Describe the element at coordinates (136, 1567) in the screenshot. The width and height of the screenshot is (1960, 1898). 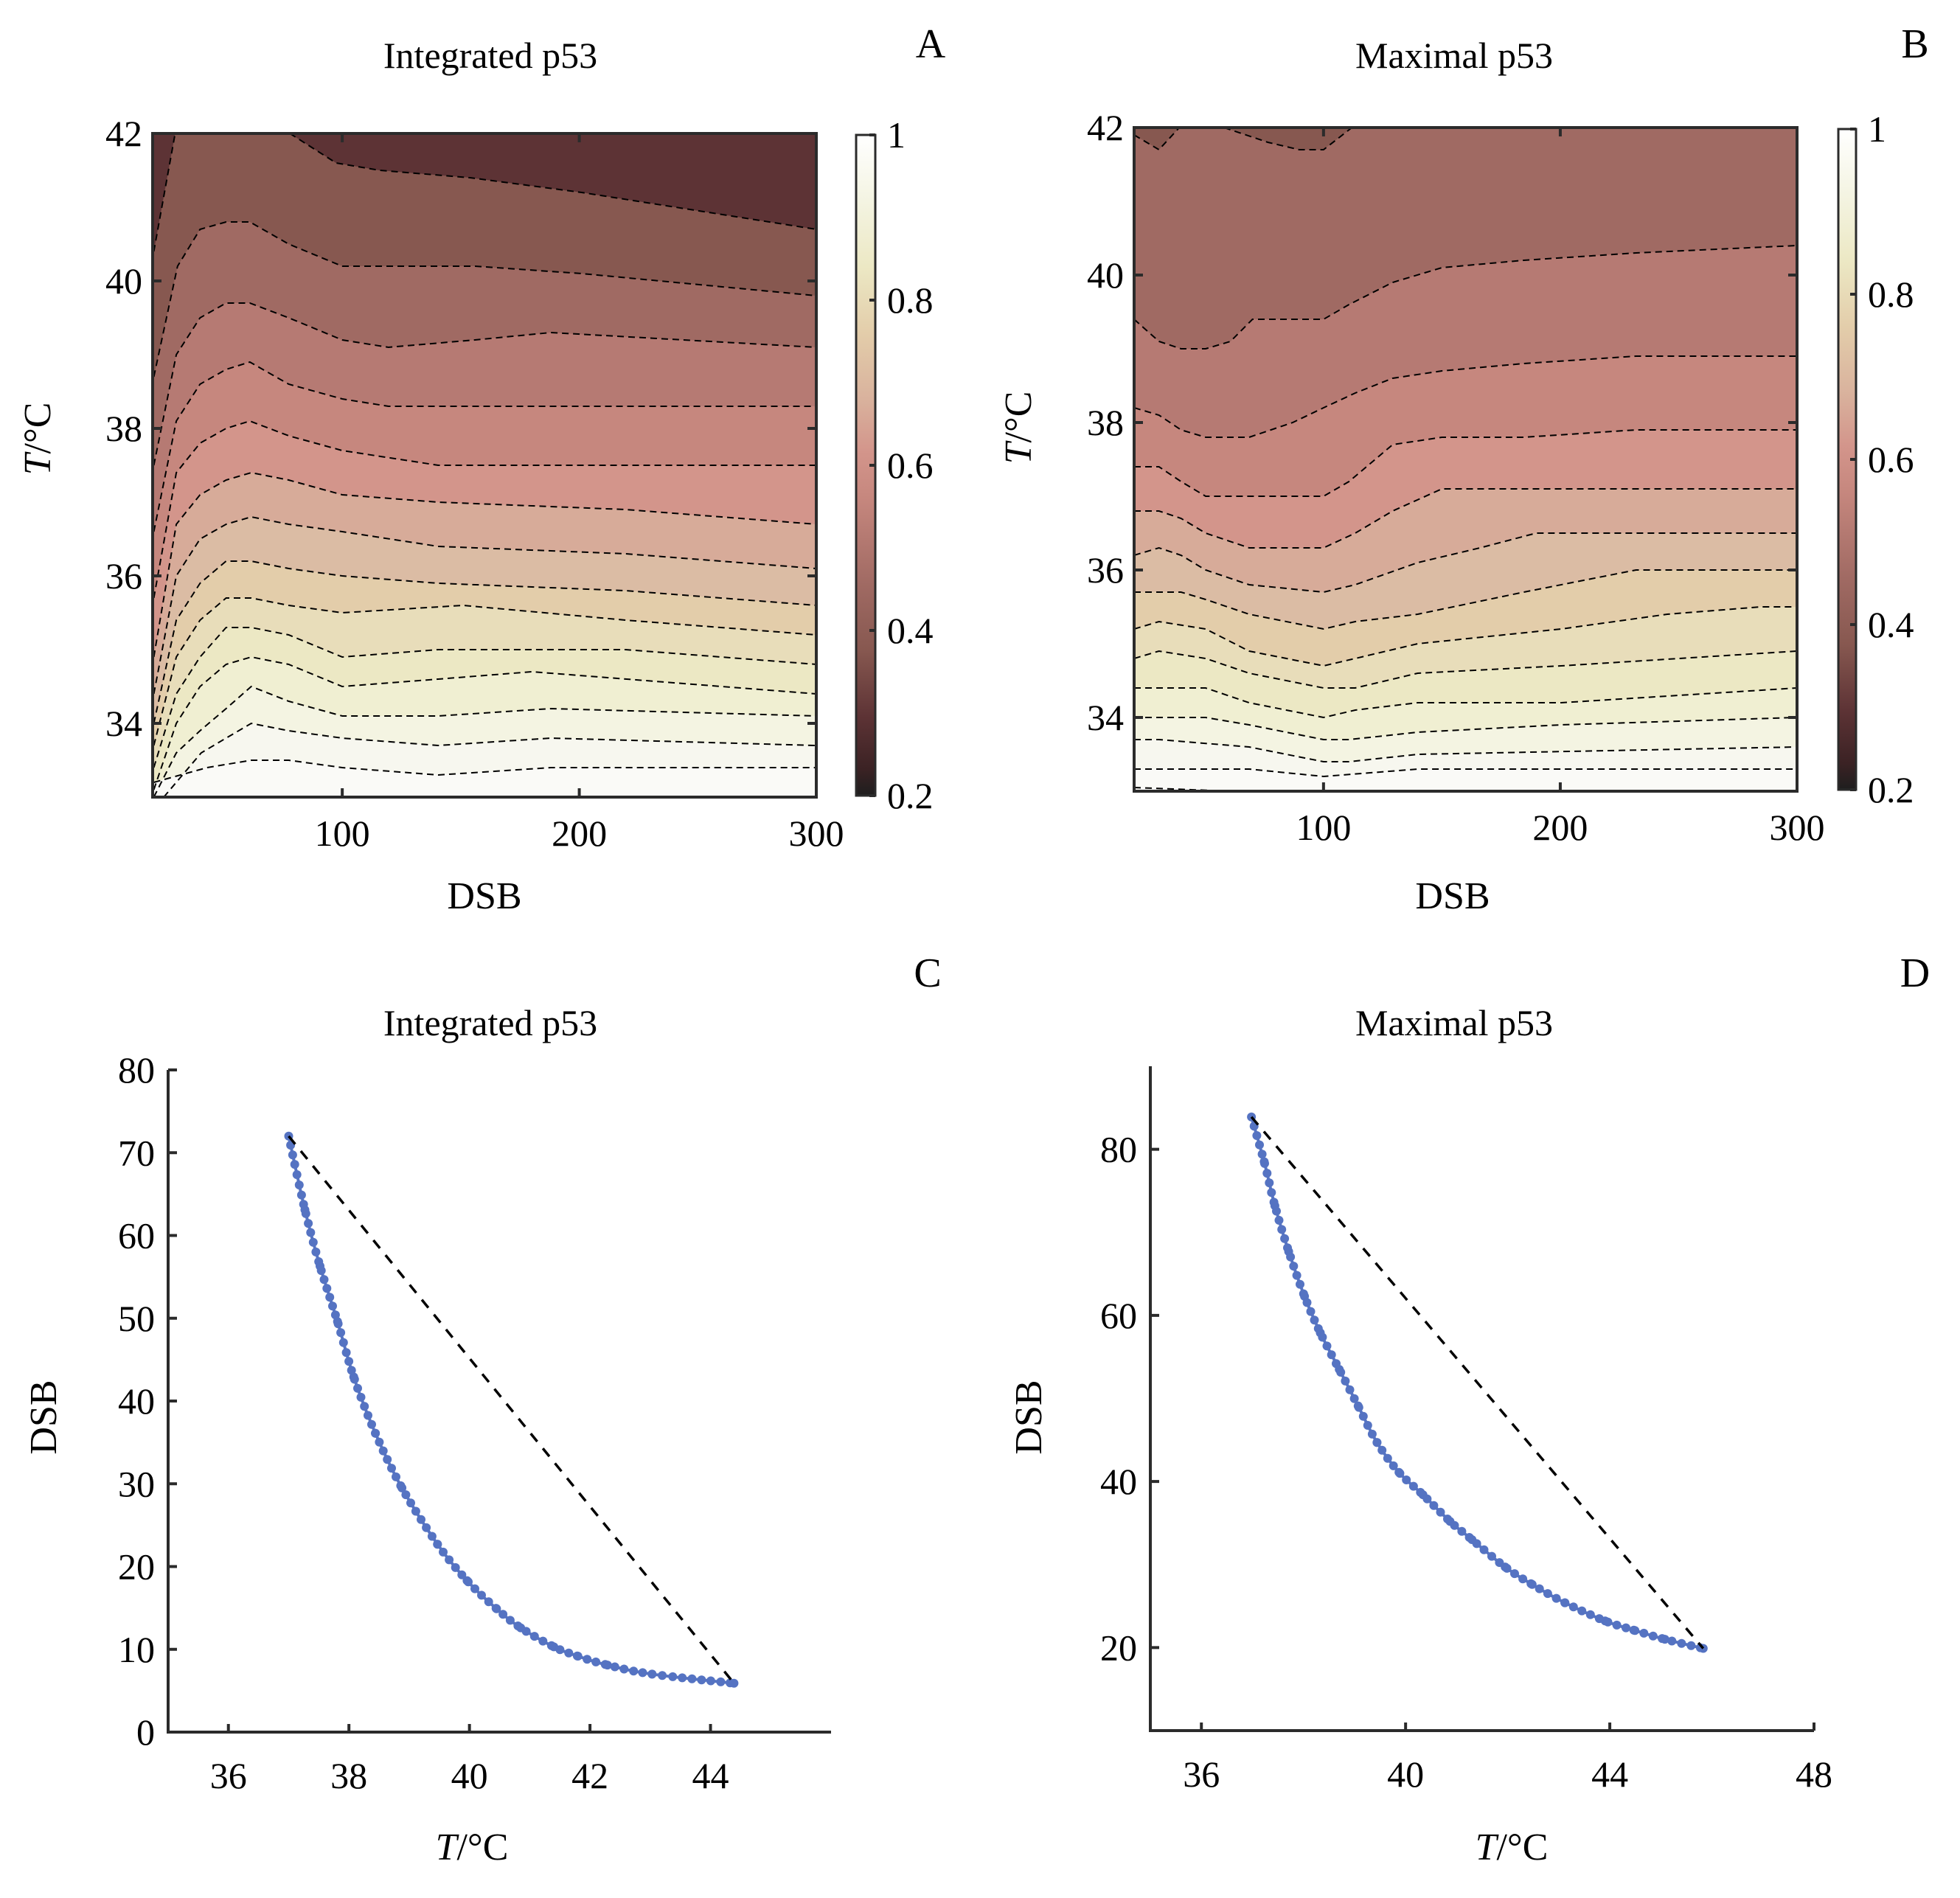
I see `y-tick-label: 20` at that location.